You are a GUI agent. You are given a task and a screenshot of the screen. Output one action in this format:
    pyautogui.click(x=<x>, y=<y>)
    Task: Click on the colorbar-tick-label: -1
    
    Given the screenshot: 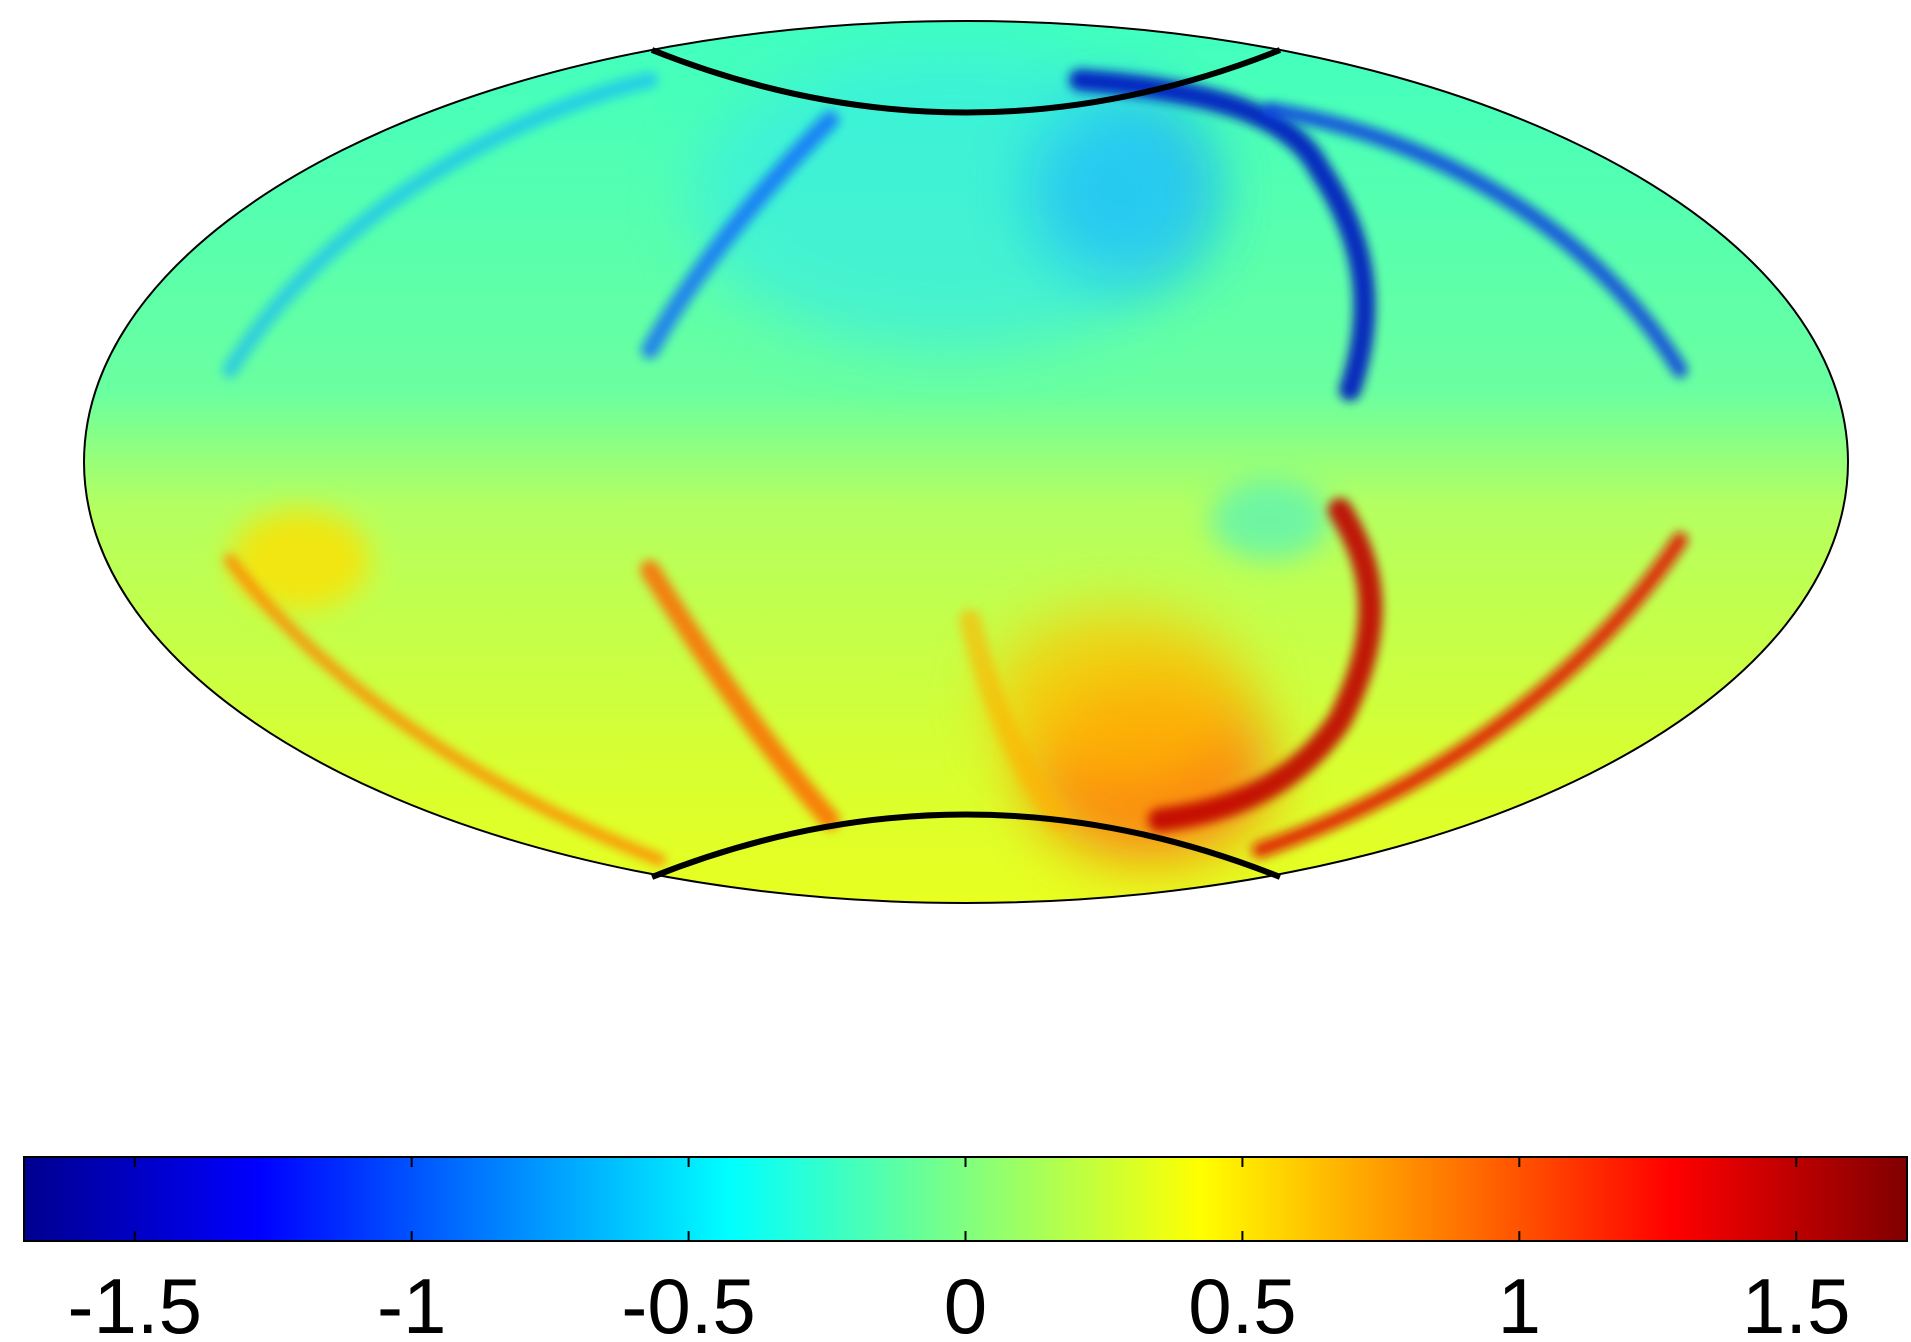 What is the action you would take?
    pyautogui.click(x=411, y=1302)
    